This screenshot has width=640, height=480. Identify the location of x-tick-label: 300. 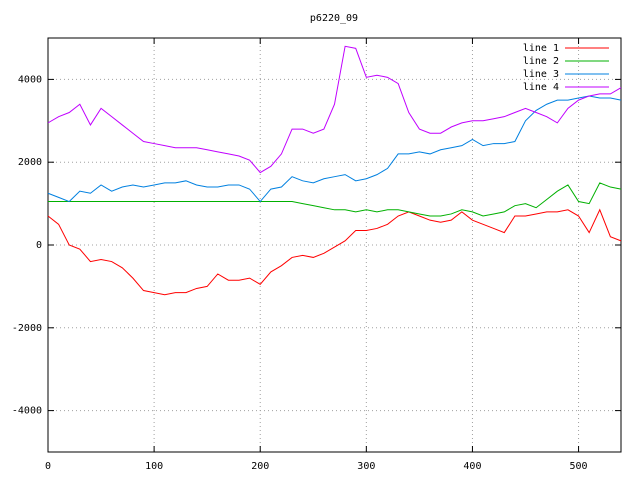
(366, 466).